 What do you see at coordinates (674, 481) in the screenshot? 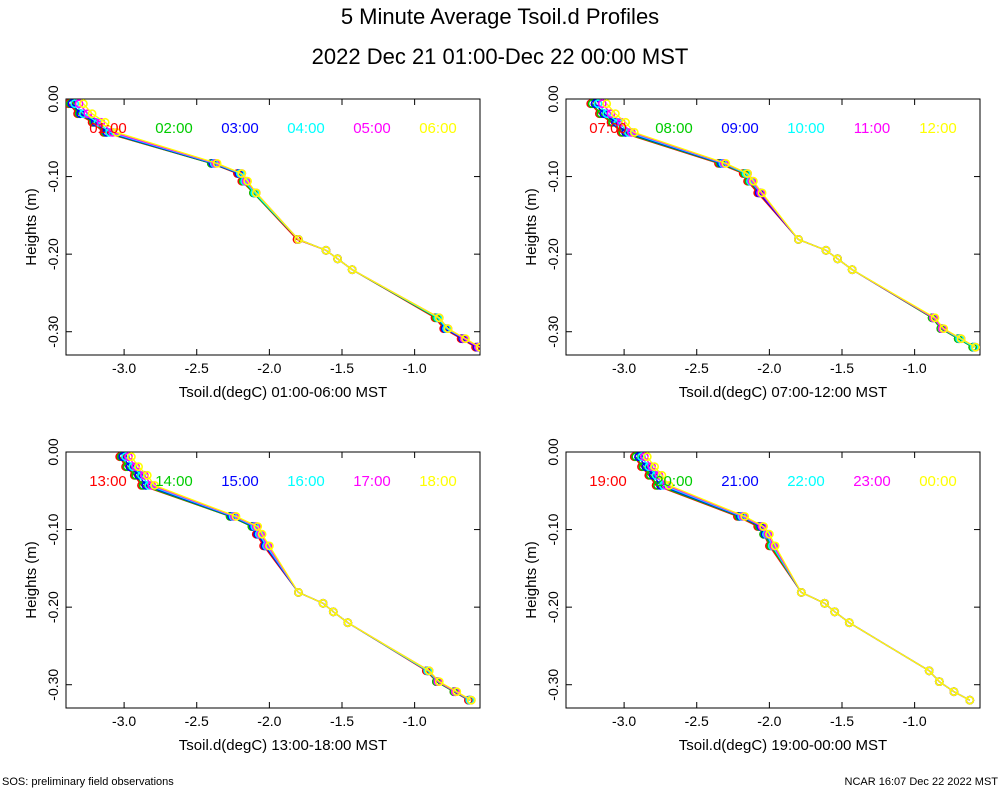
I see `legend-entry: 20:00` at bounding box center [674, 481].